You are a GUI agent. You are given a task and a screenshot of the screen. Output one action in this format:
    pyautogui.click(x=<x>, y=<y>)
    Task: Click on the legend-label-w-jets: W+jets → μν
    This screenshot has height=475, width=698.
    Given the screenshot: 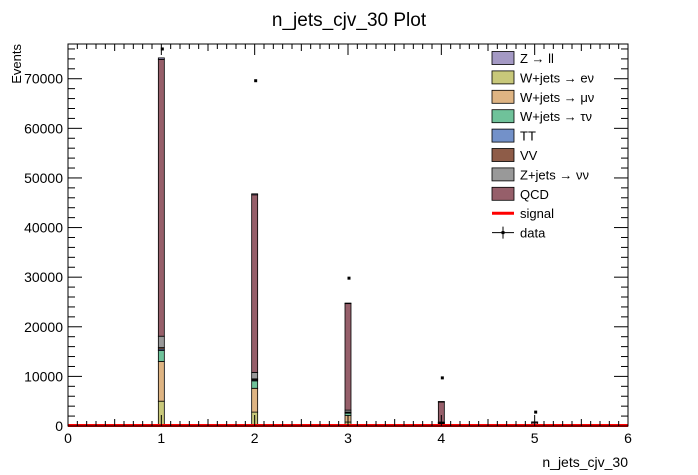 What is the action you would take?
    pyautogui.click(x=557, y=97)
    